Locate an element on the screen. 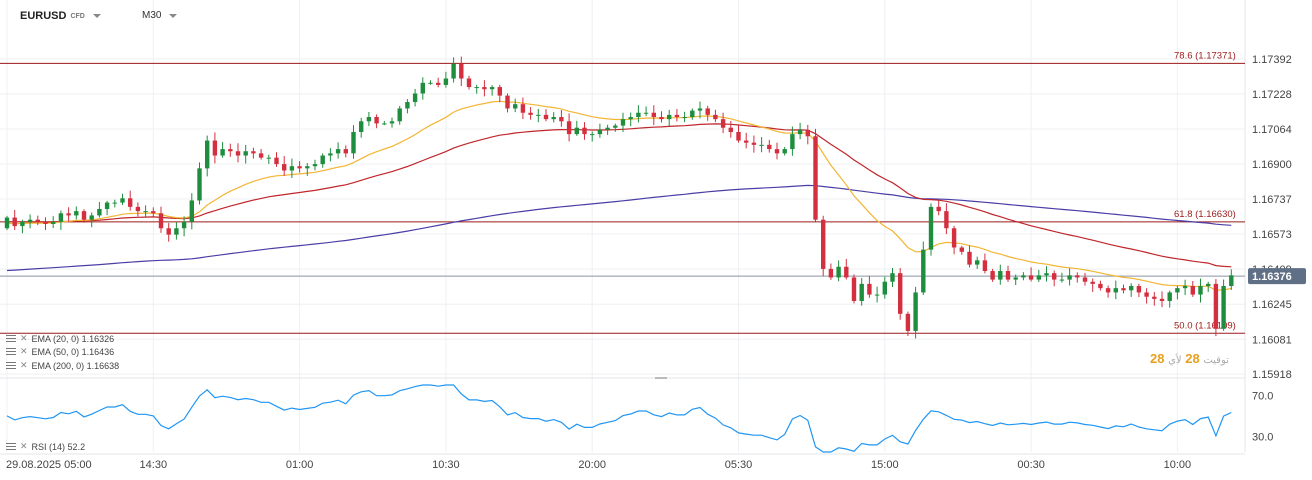 The width and height of the screenshot is (1312, 480). legend-ema200: ✕ EMA (200, 0) 1.16638 is located at coordinates (62, 365).